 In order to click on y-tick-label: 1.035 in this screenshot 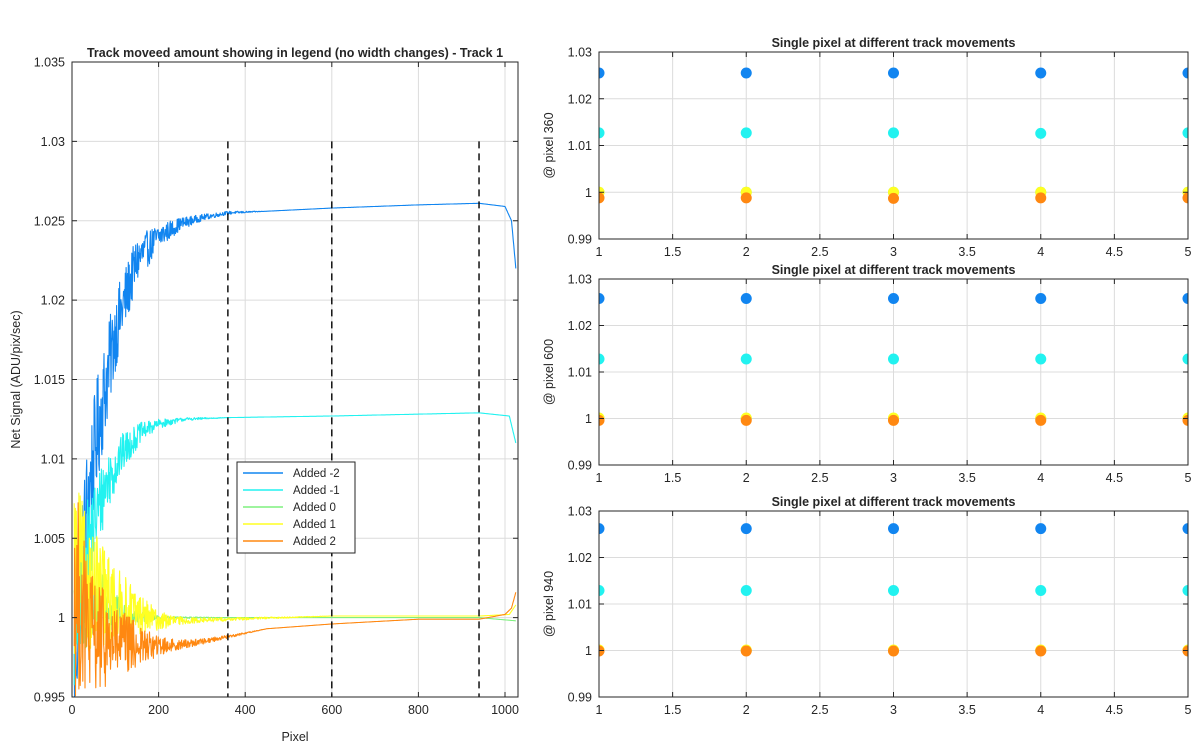, I will do `click(49, 63)`.